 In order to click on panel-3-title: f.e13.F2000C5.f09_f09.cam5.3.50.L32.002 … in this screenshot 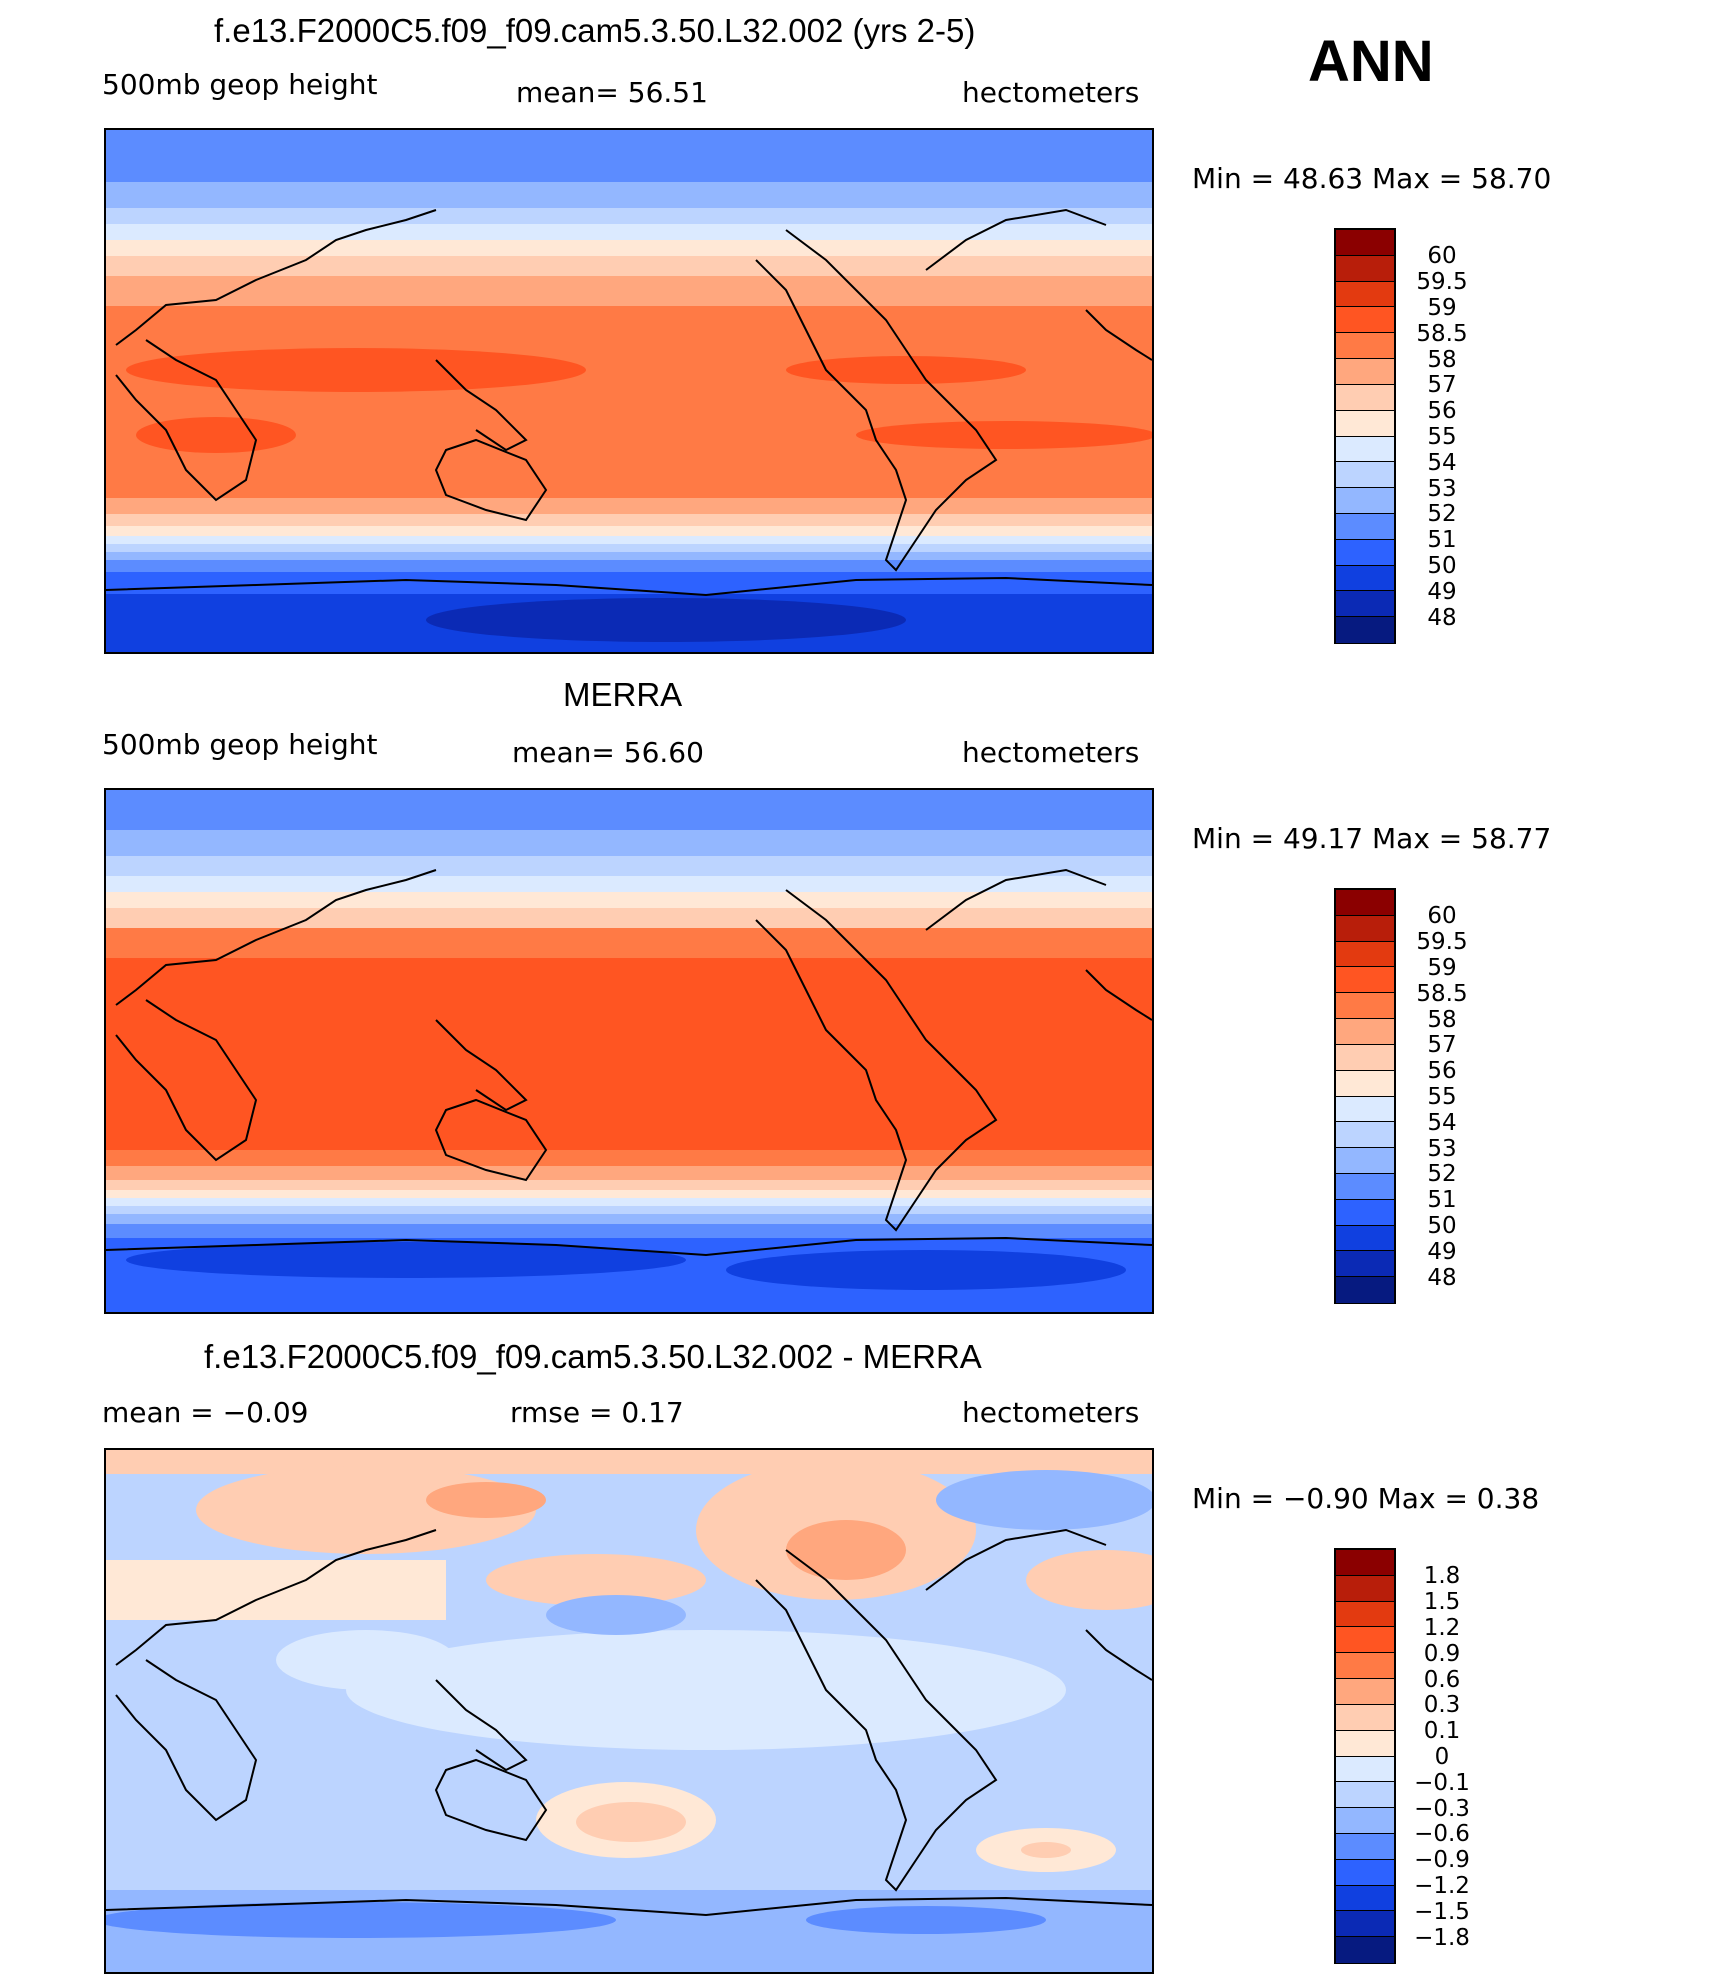, I will do `click(593, 1356)`.